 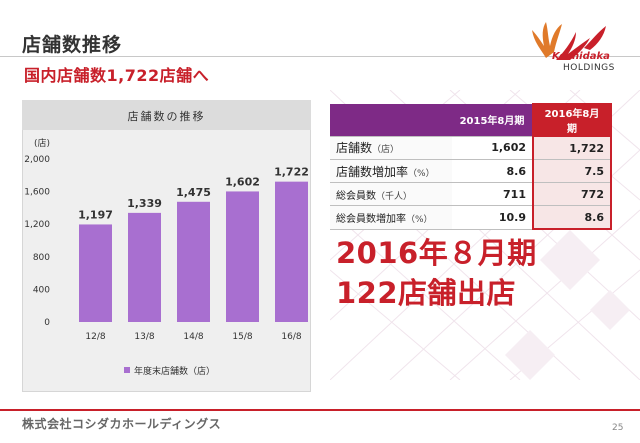 What do you see at coordinates (492, 217) in the screenshot?
I see `value-2015: 10.9` at bounding box center [492, 217].